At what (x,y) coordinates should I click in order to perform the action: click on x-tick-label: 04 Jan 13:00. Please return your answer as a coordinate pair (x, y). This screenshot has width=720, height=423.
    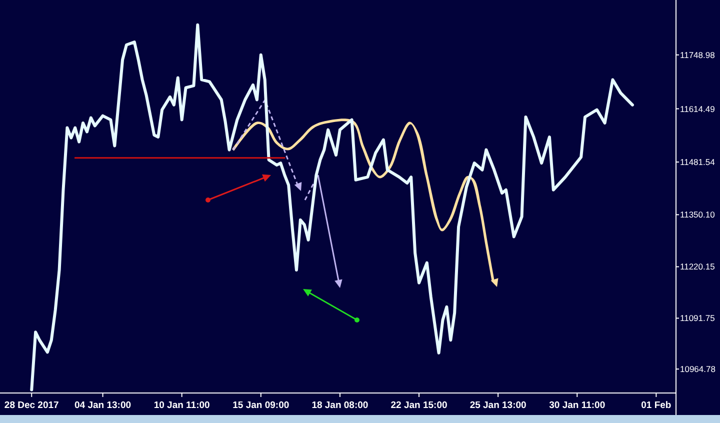
    Looking at the image, I should click on (103, 405).